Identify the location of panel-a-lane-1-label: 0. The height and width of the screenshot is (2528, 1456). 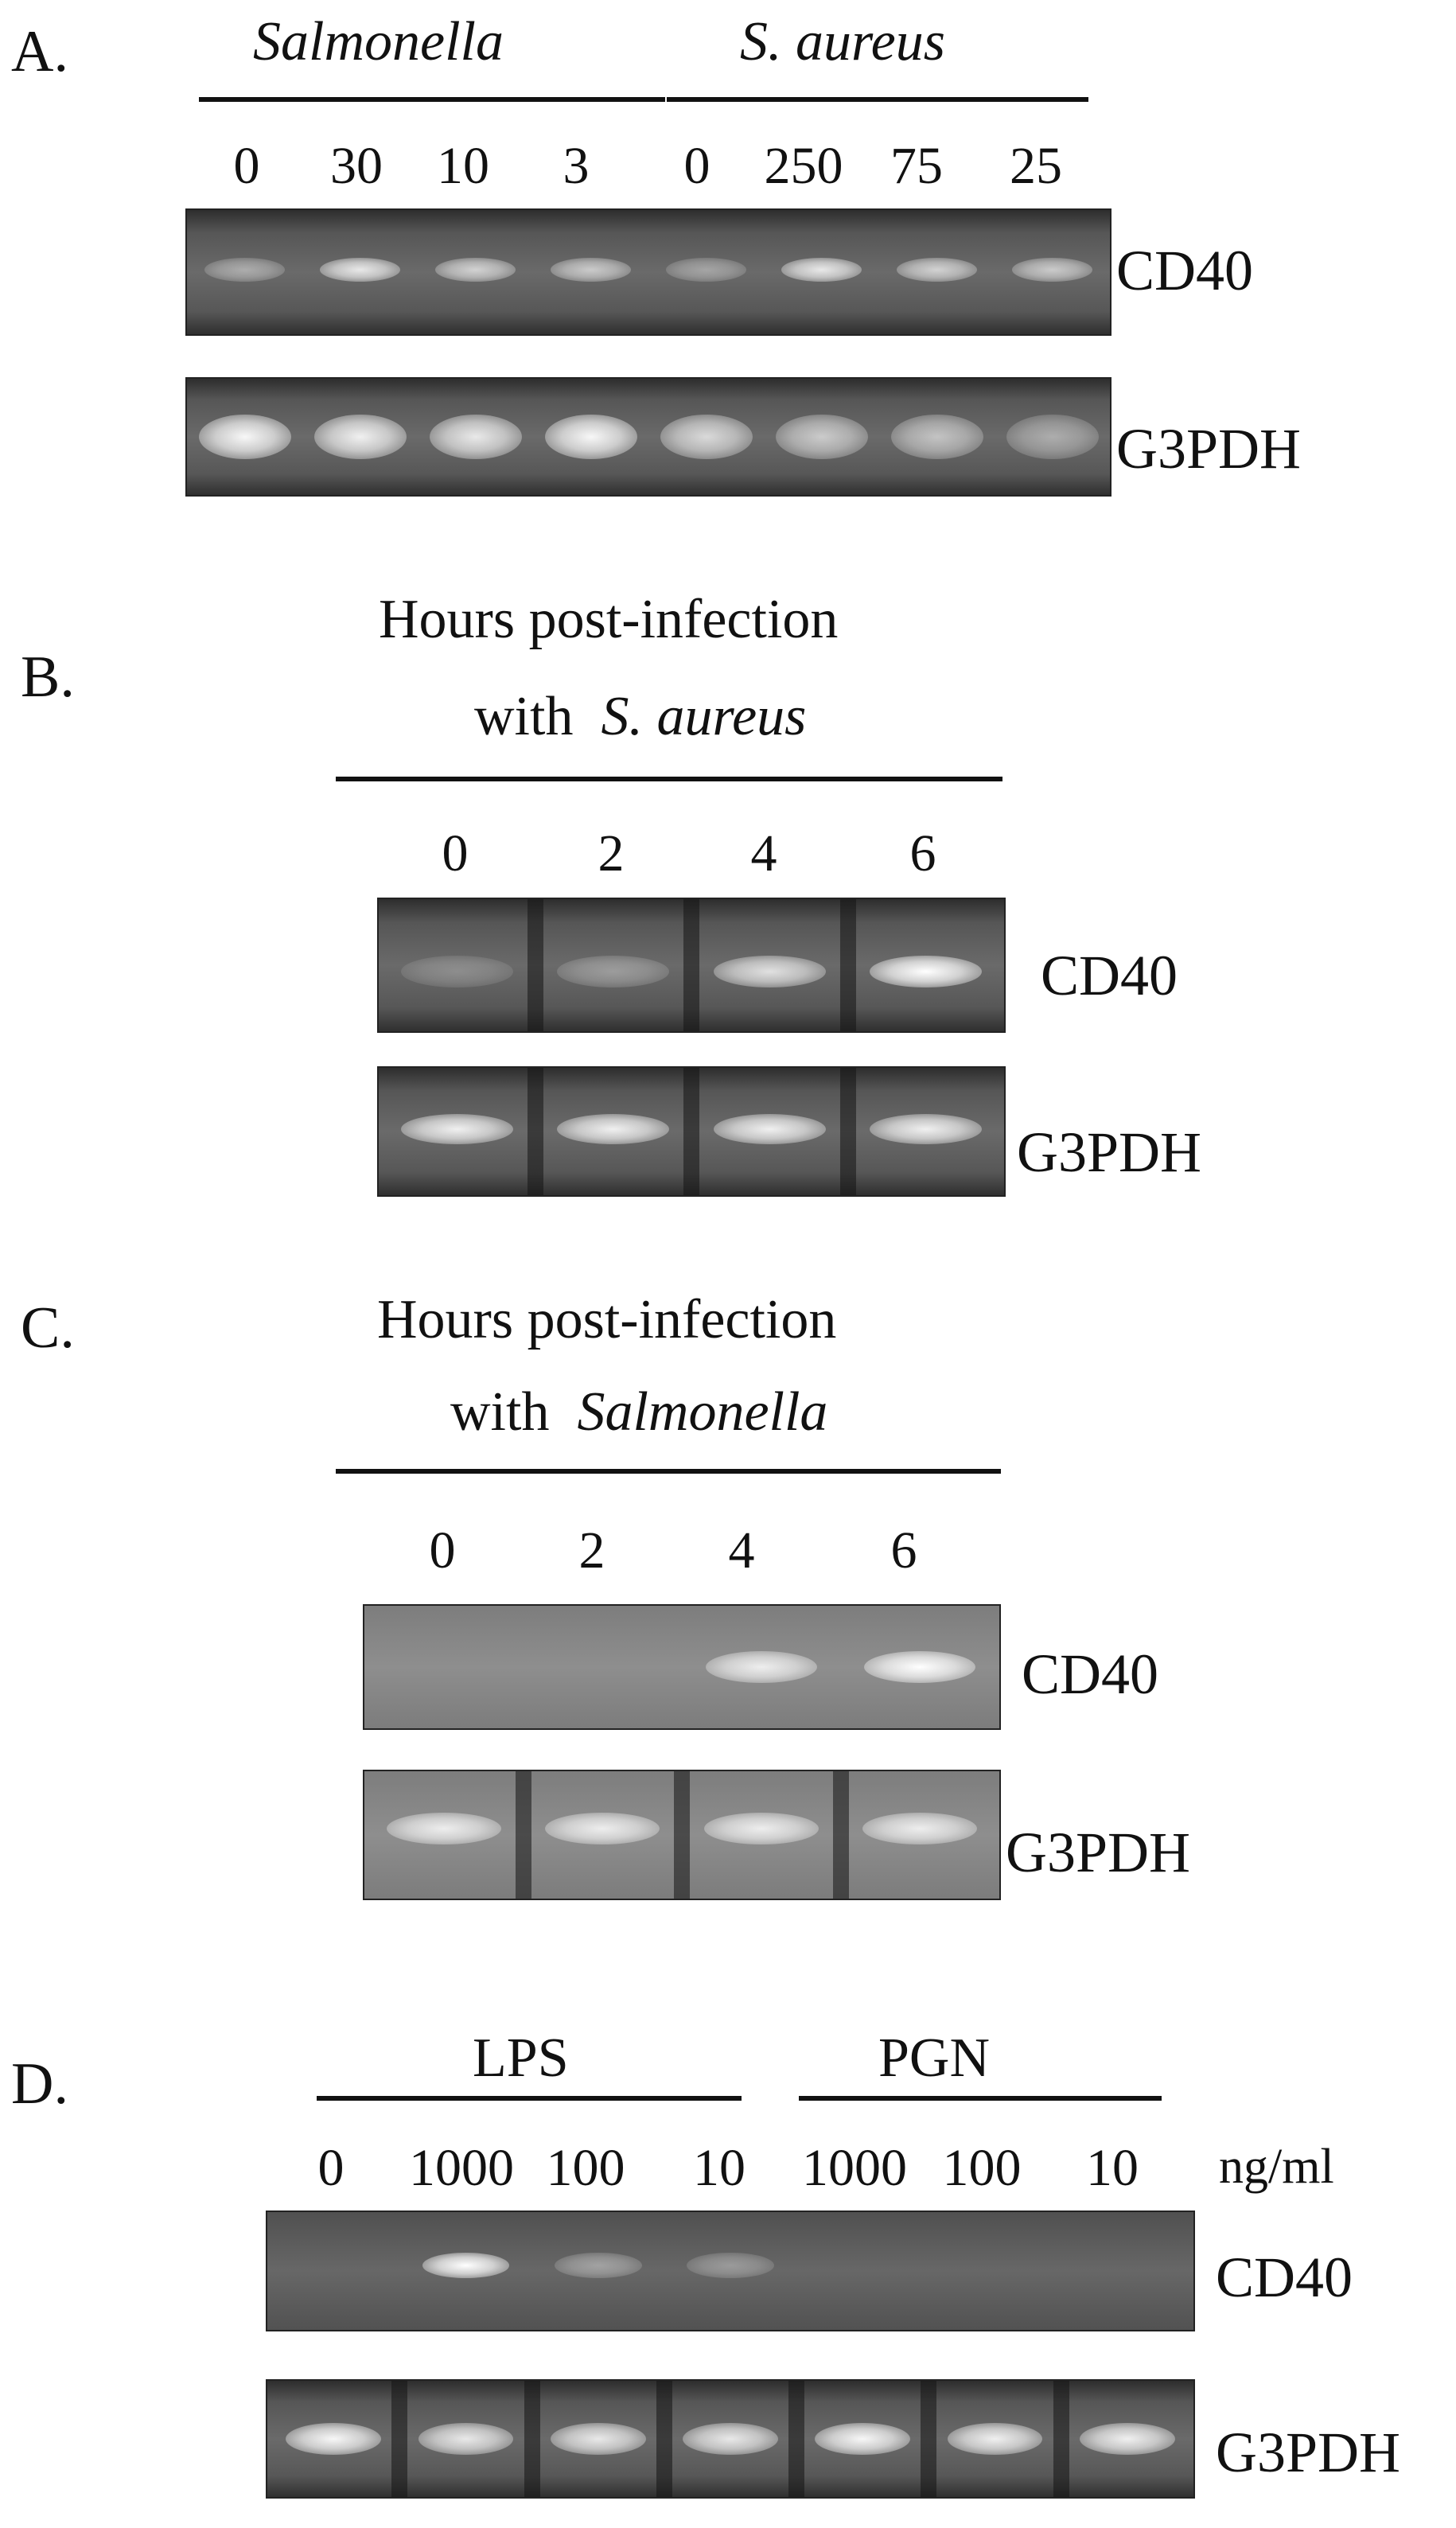
(246, 166).